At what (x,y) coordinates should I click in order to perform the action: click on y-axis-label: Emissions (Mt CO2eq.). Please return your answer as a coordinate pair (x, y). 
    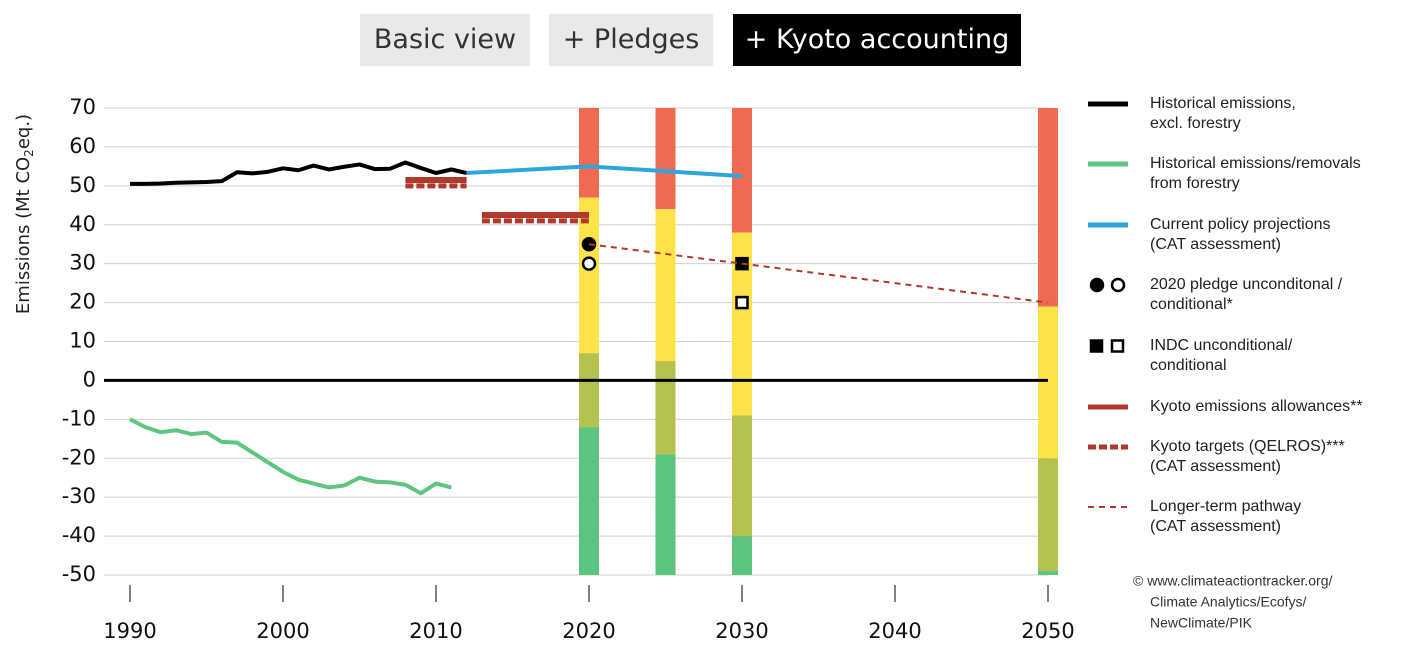
    Looking at the image, I should click on (24, 214).